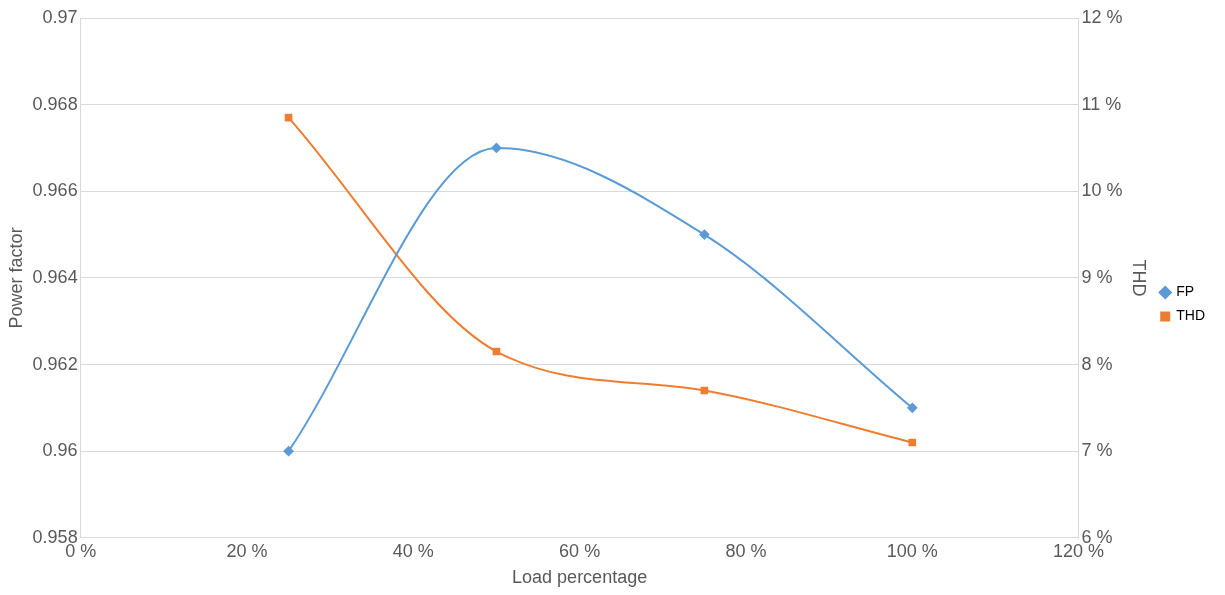  Describe the element at coordinates (413, 550) in the screenshot. I see `x-tick-label: 40 %` at that location.